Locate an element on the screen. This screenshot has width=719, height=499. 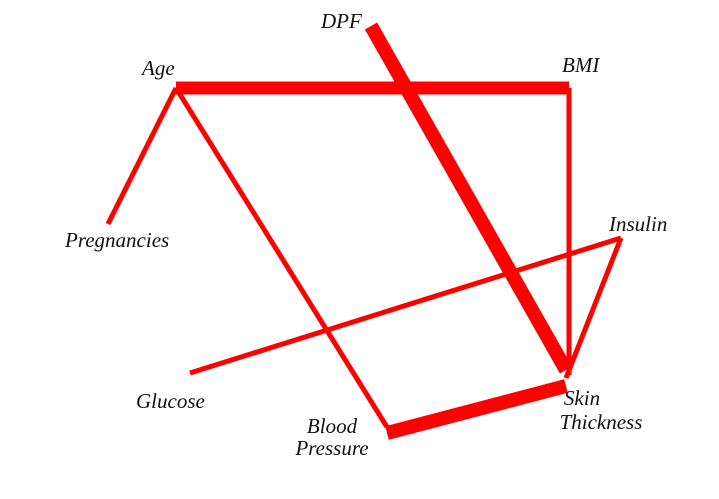
node-label-dpf: DPF is located at coordinates (341, 21).